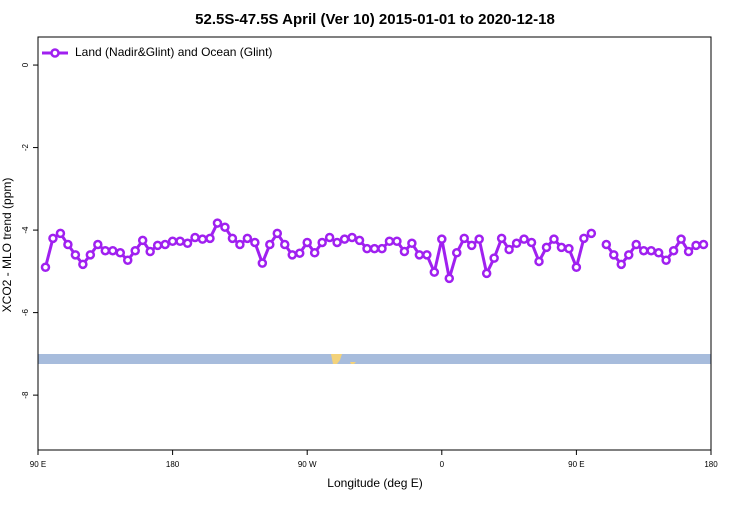  Describe the element at coordinates (25, 64) in the screenshot. I see `y-tick-label: 0` at that location.